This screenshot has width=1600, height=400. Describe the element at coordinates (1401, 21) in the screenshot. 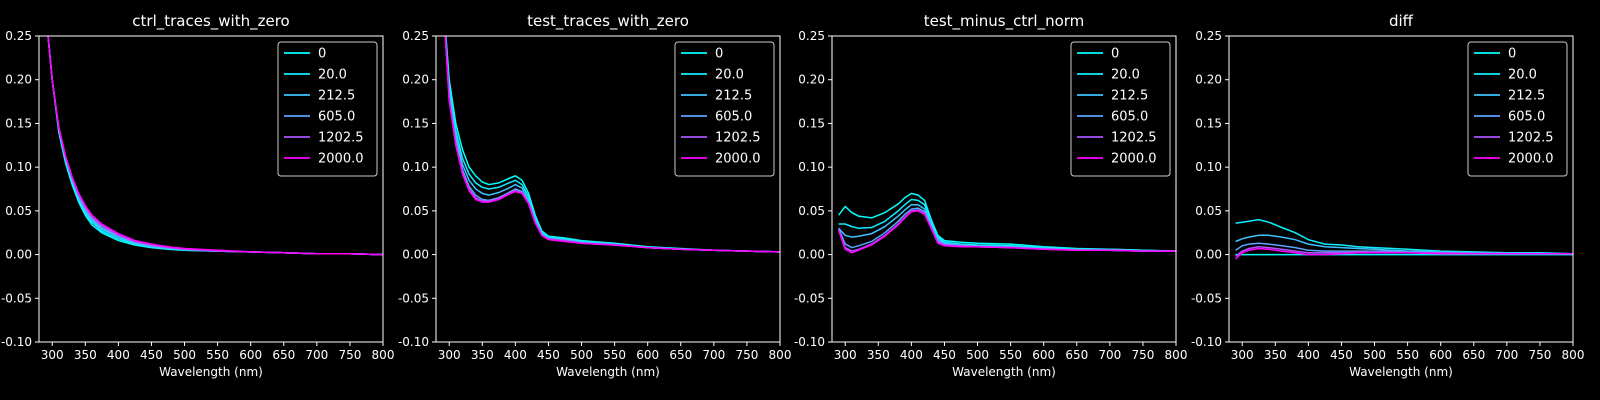

I see `chart-title: diff` at that location.